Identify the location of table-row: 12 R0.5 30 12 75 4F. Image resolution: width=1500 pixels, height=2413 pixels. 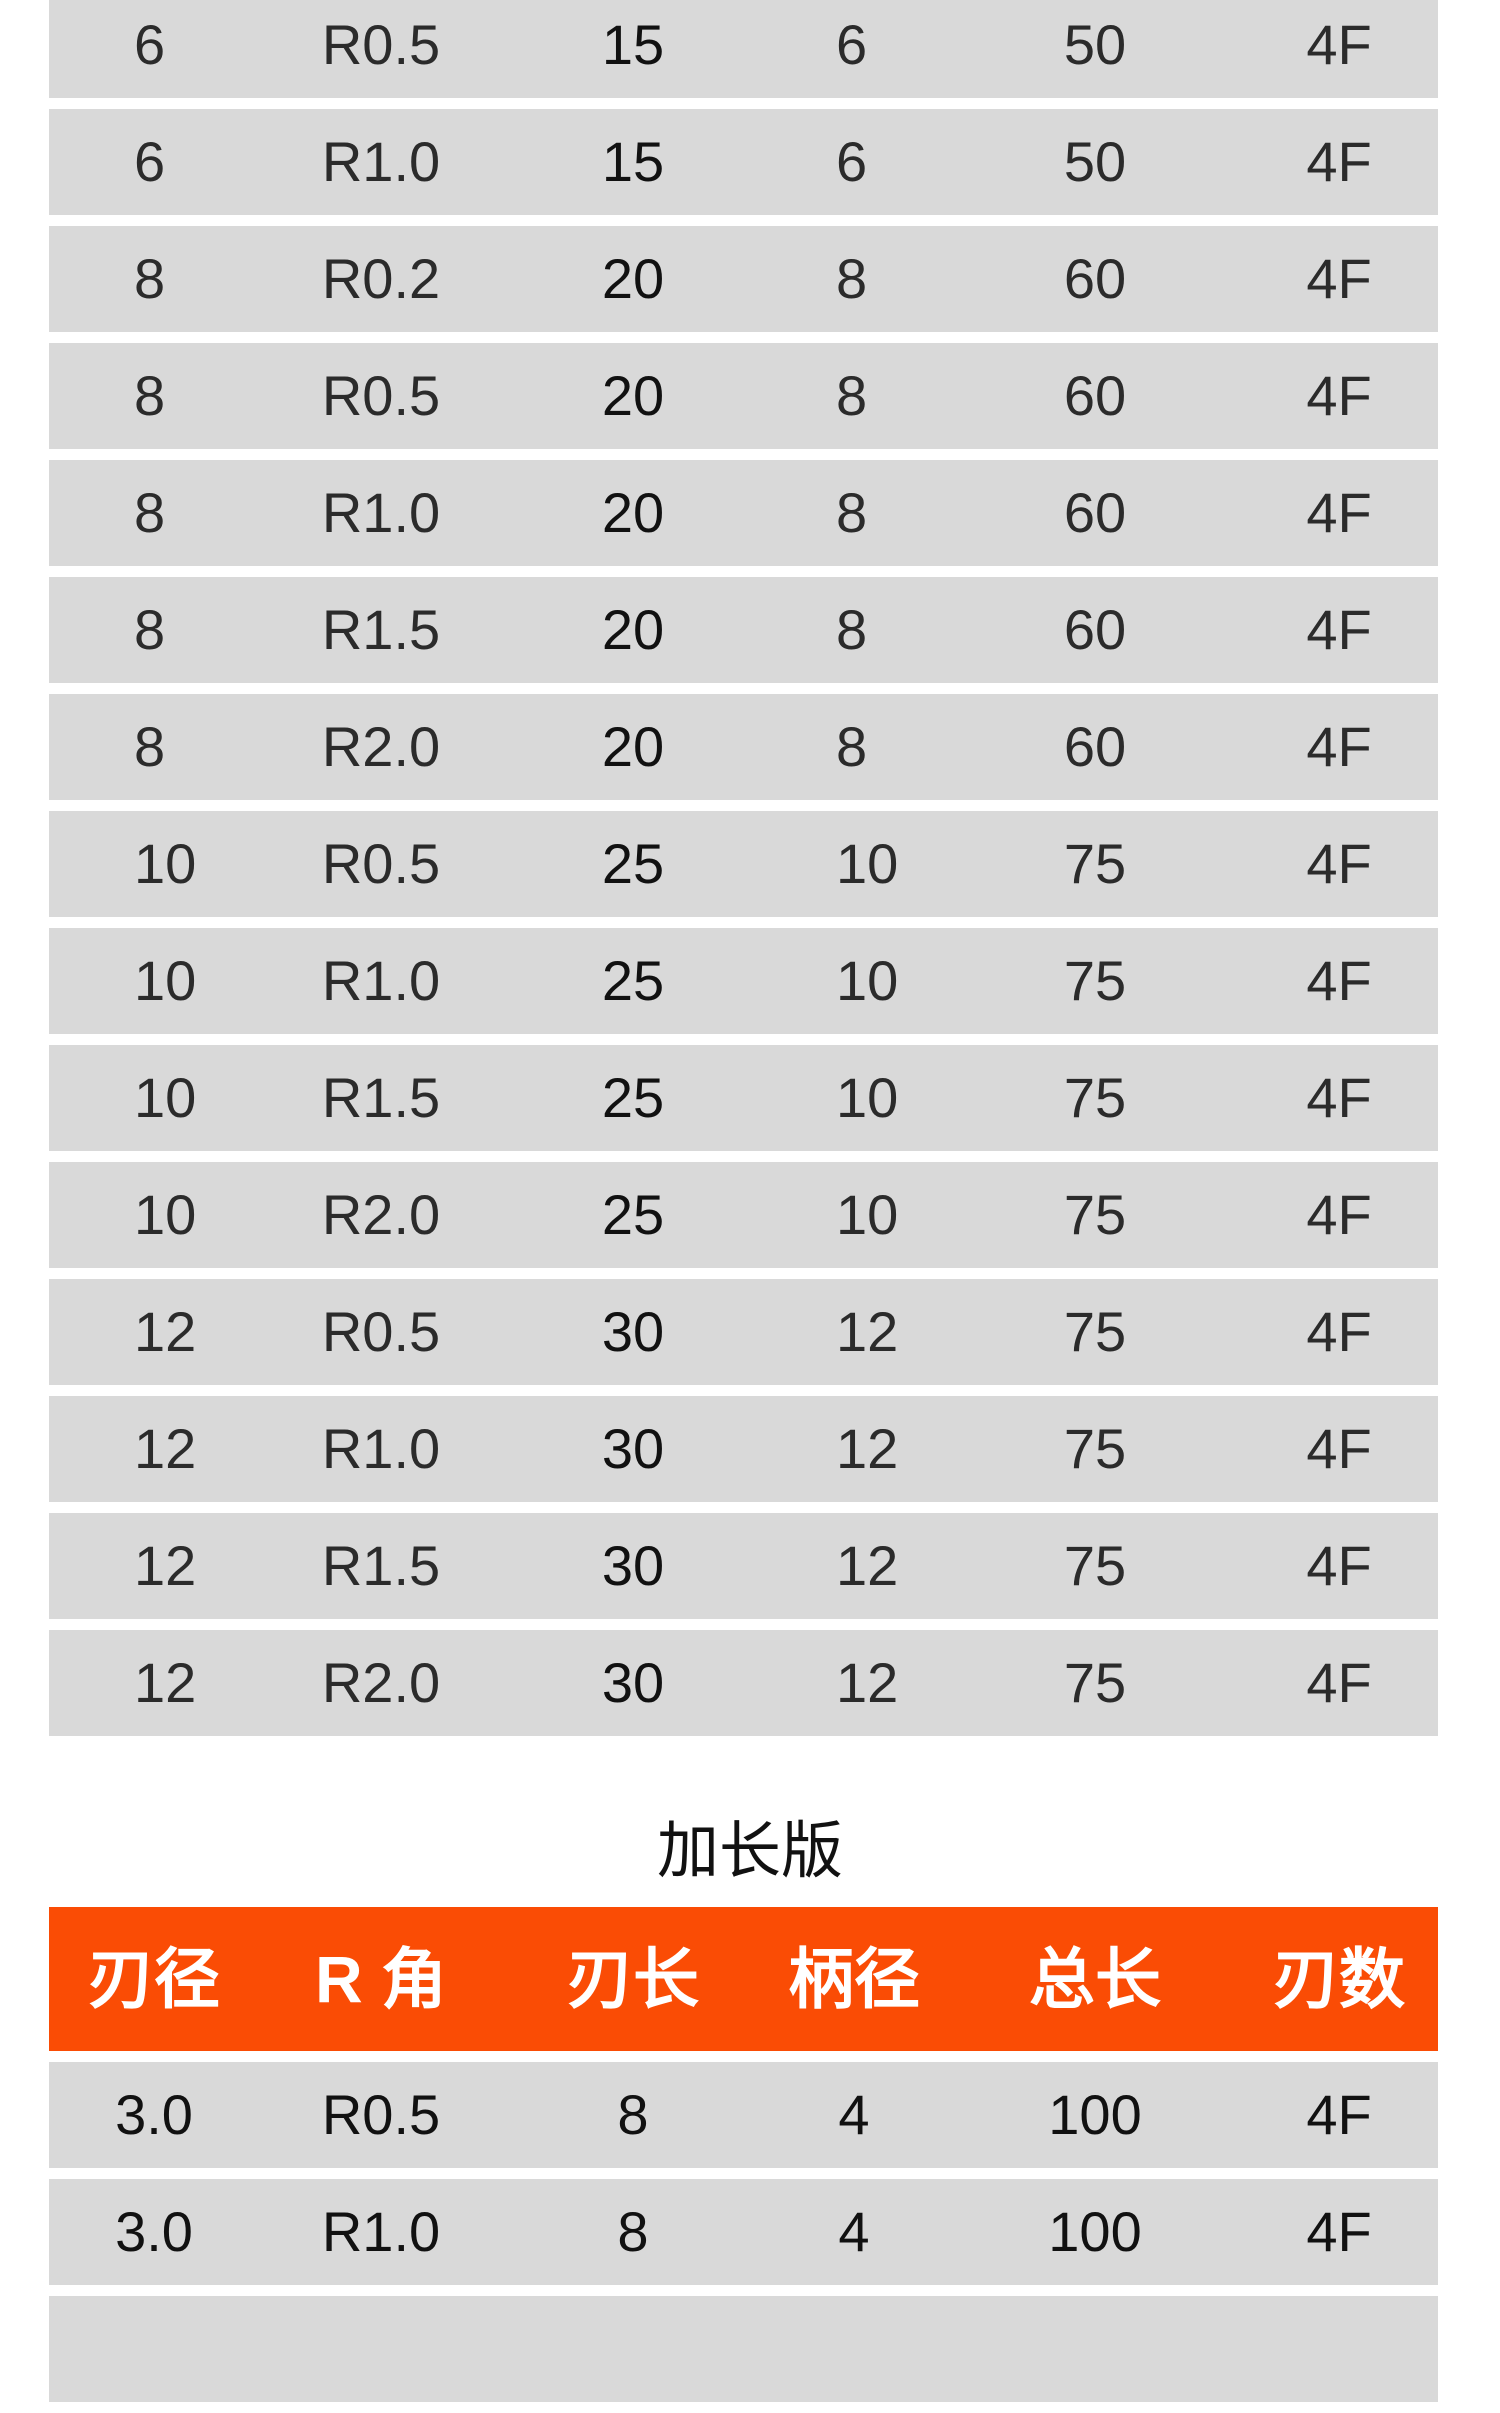
(743, 1332).